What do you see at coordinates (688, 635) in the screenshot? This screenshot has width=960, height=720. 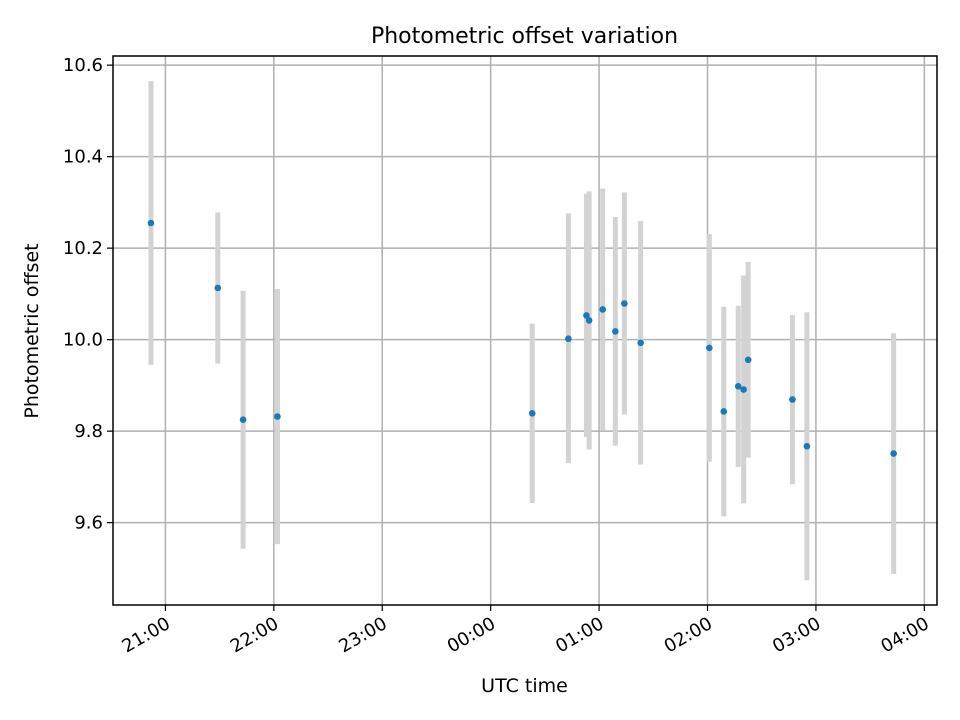 I see `x-tick-label: 02:00` at bounding box center [688, 635].